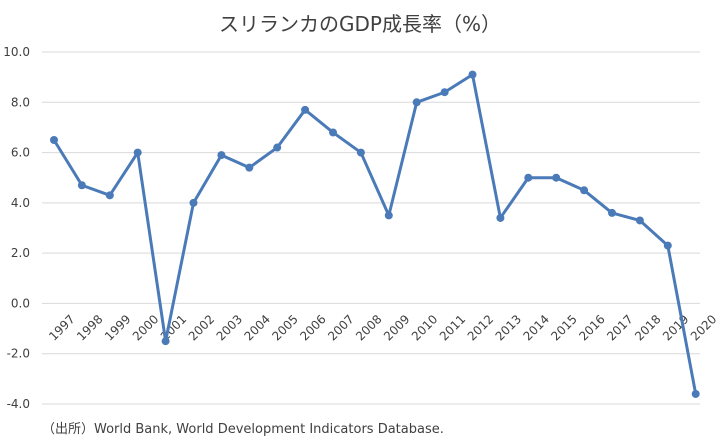 This screenshot has width=720, height=442. I want to click on x-tick-label: 2002, so click(201, 327).